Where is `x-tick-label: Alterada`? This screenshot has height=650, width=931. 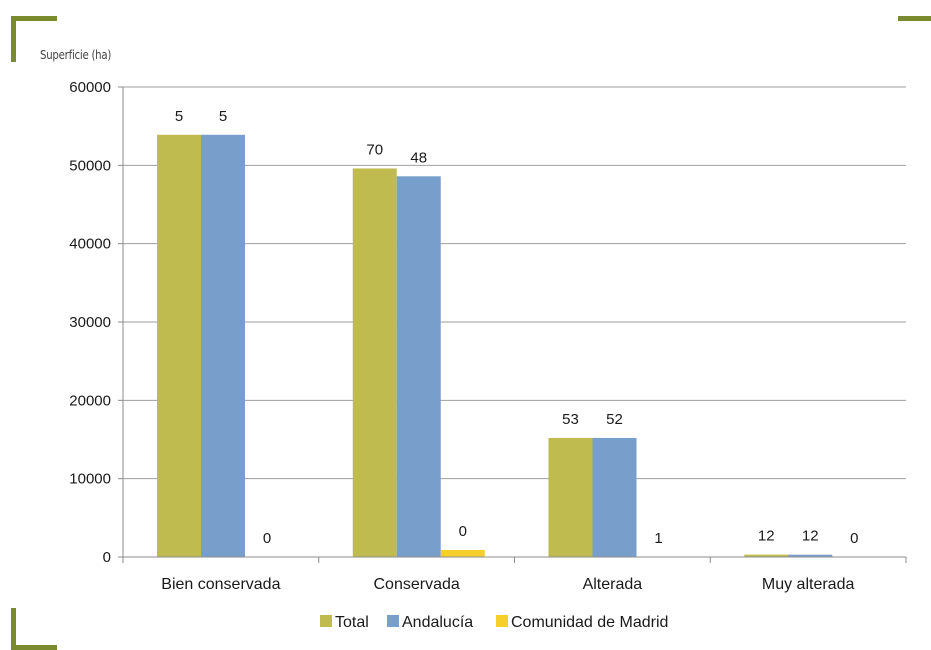 x-tick-label: Alterada is located at coordinates (613, 584).